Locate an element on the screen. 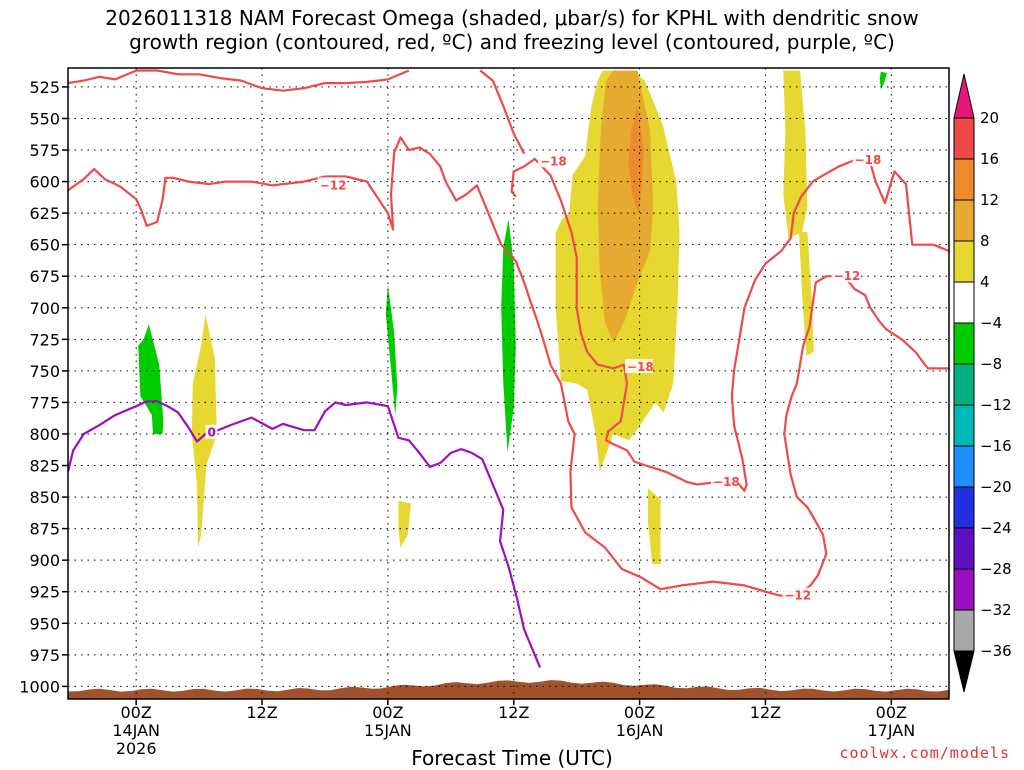 This screenshot has width=1024, height=770. y-tick-label: 575 is located at coordinates (44, 150).